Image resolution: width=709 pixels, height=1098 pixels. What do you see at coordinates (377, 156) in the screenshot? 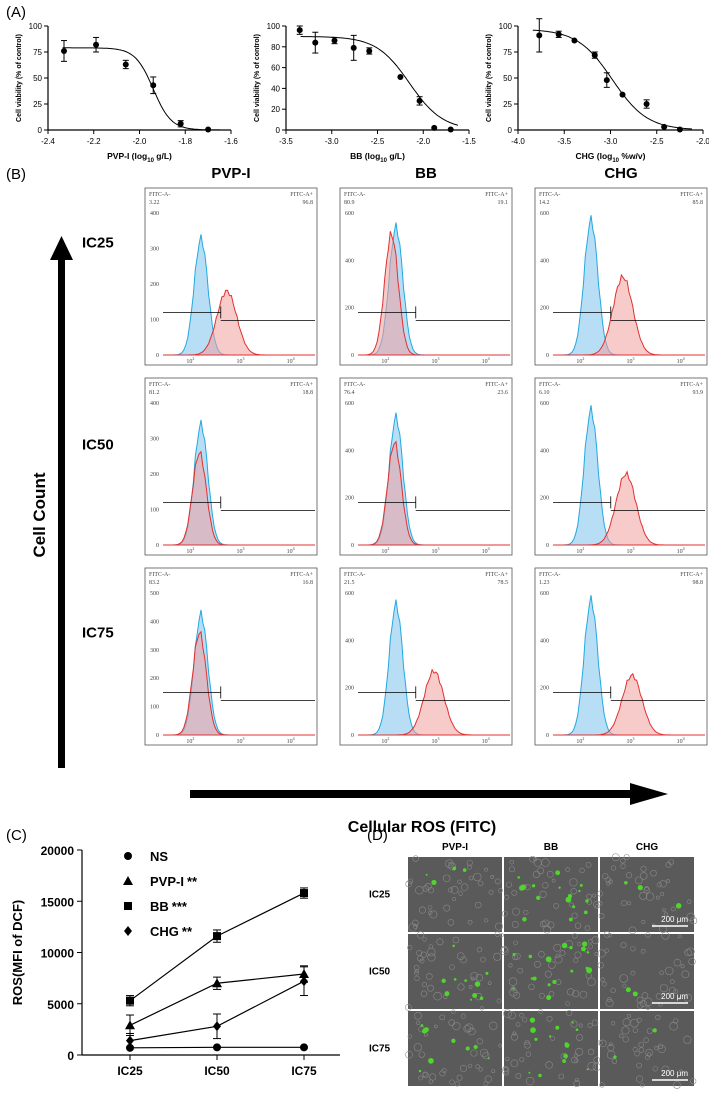
I see `x-axis-label: BB (log10 g/L)` at bounding box center [377, 156].